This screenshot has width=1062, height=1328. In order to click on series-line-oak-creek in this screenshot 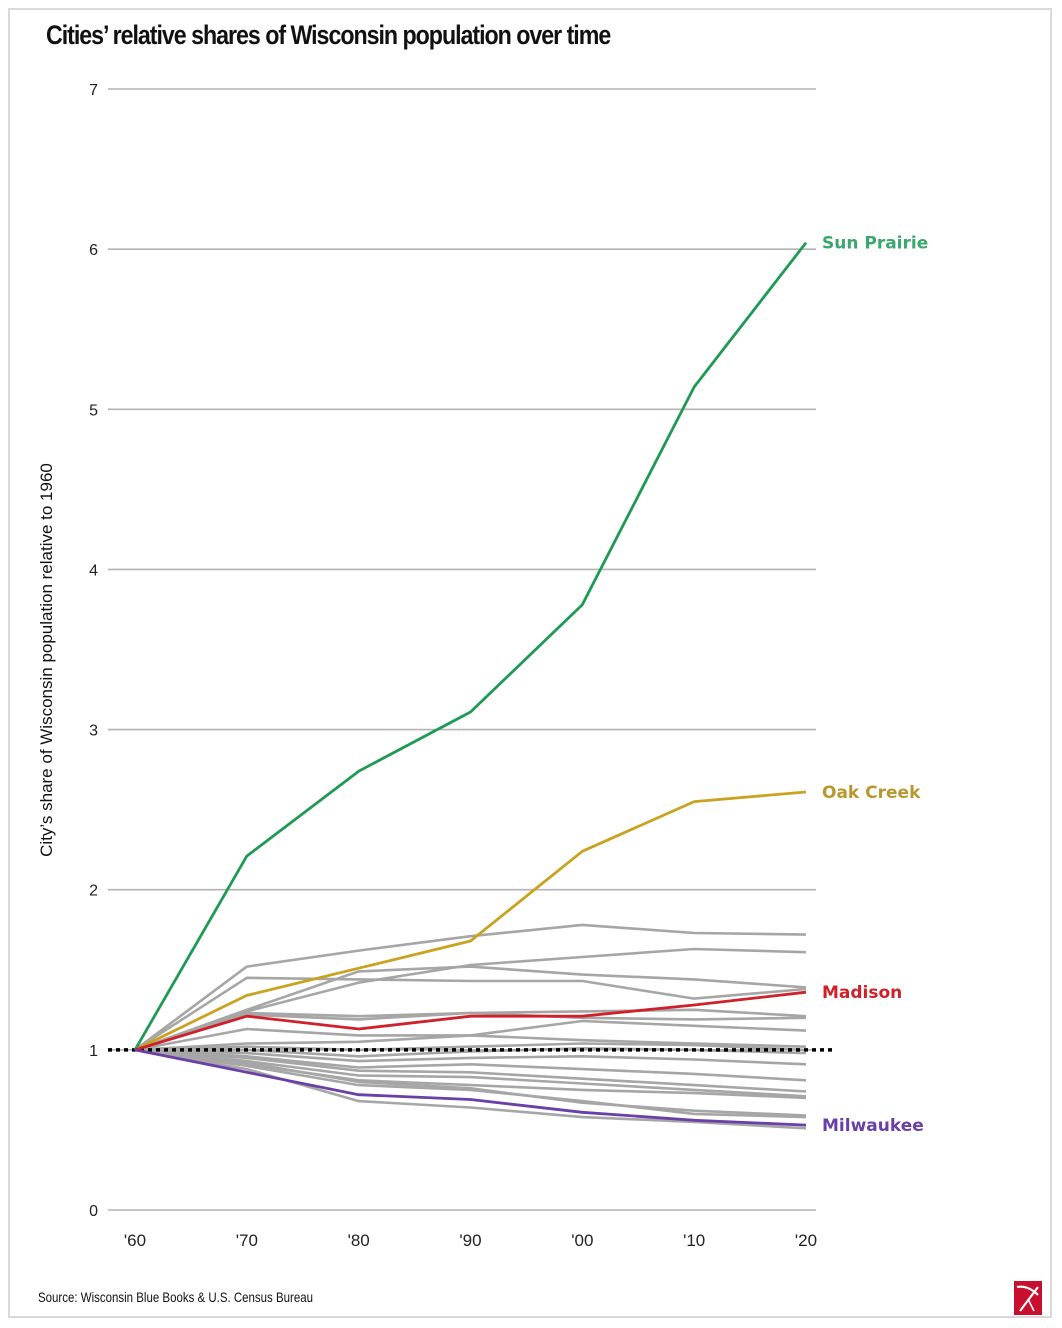, I will do `click(470, 921)`.